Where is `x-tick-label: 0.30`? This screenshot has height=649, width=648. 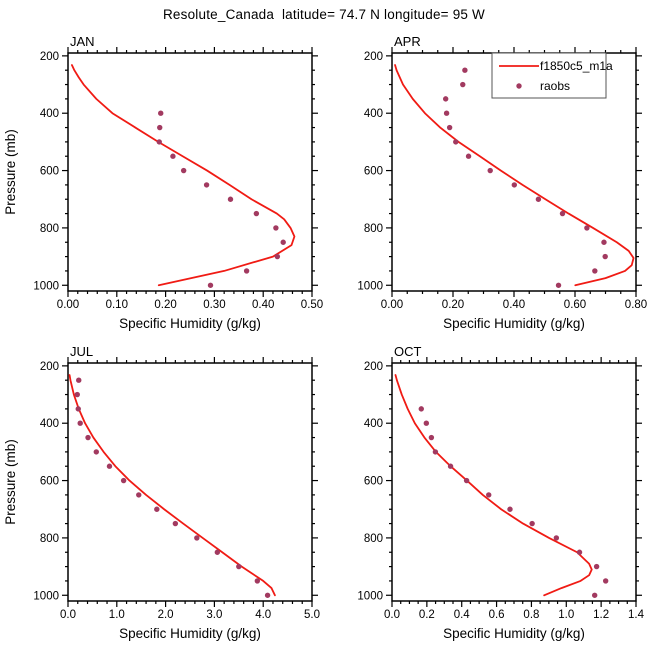
x-tick-label: 0.30 is located at coordinates (214, 305).